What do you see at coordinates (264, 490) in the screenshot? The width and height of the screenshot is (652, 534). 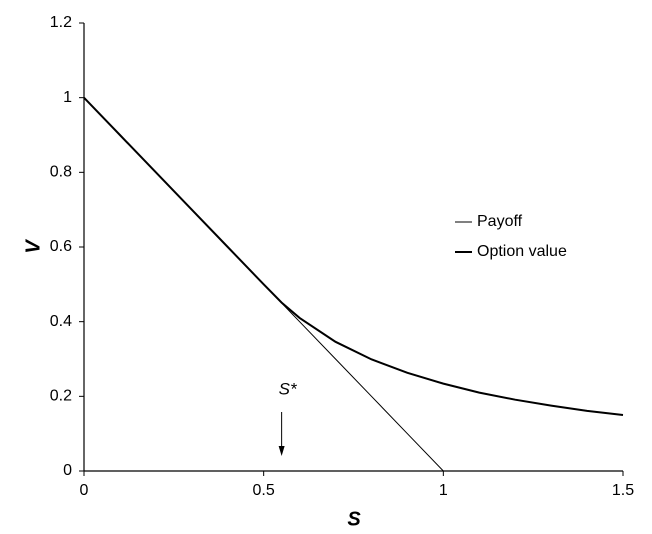 I see `x-tick-label: 0.5` at bounding box center [264, 490].